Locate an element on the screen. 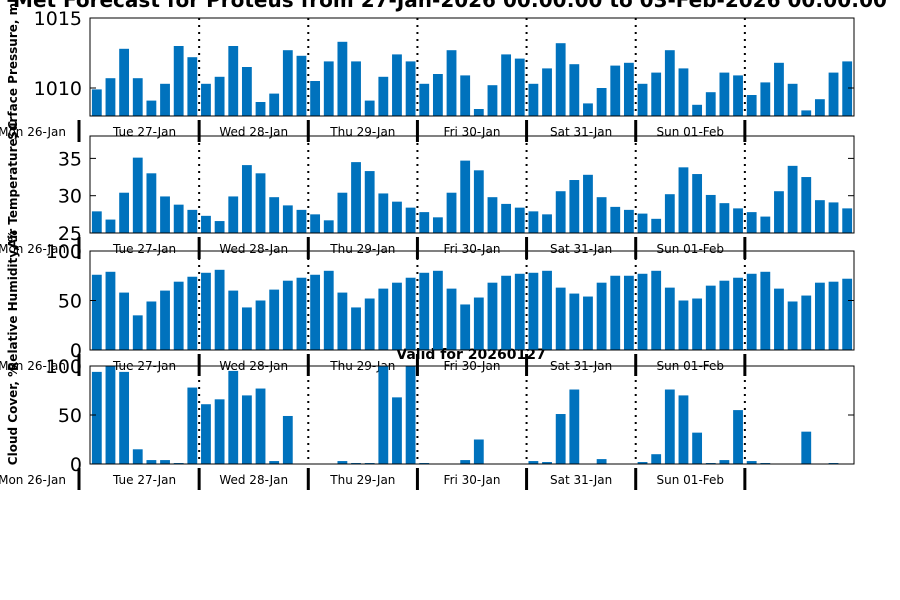 The width and height of the screenshot is (900, 600). day-label: Wed 28-Jan is located at coordinates (253, 480).